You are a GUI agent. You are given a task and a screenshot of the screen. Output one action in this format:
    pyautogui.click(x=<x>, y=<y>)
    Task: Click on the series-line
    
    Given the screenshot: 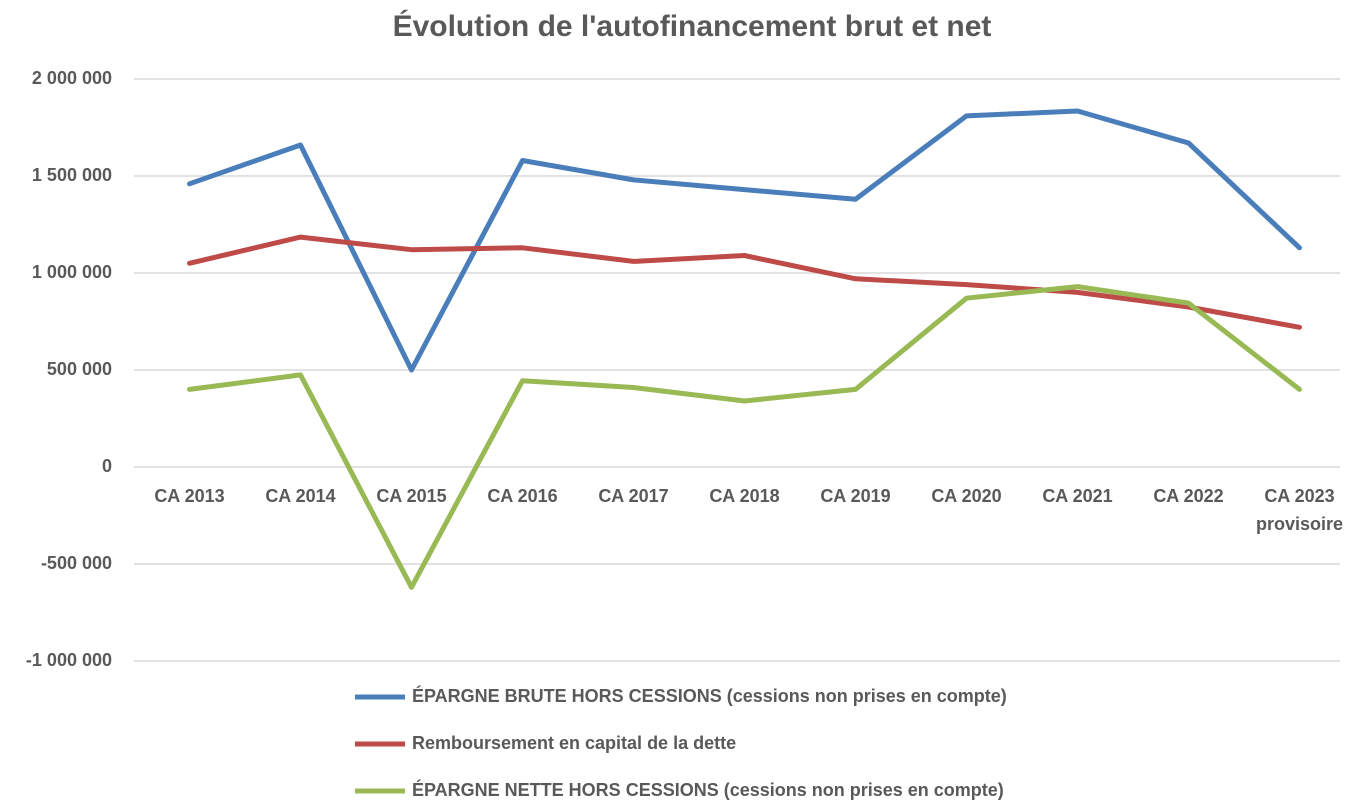 What is the action you would take?
    pyautogui.click(x=744, y=282)
    